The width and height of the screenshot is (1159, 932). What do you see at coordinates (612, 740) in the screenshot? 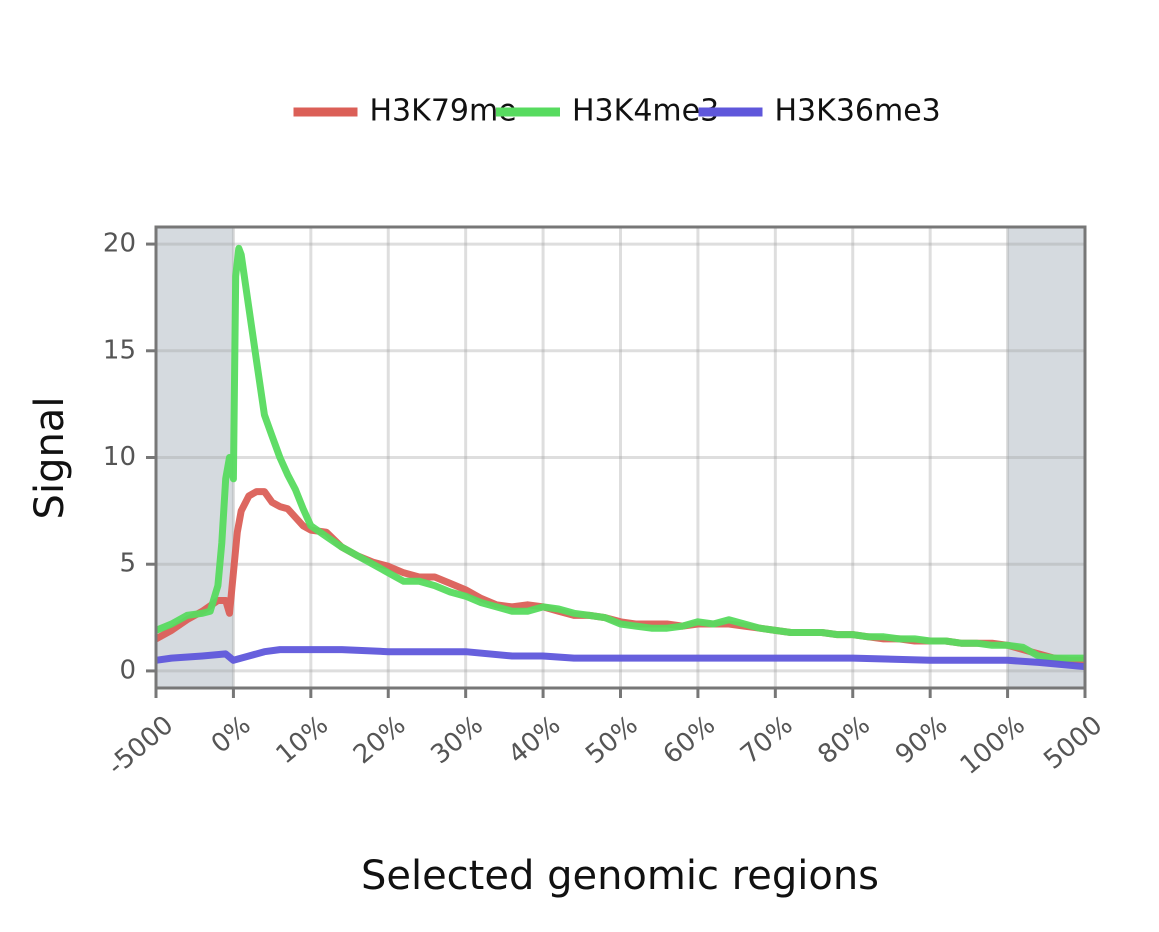
I see `x-tick-label: 50%` at bounding box center [612, 740].